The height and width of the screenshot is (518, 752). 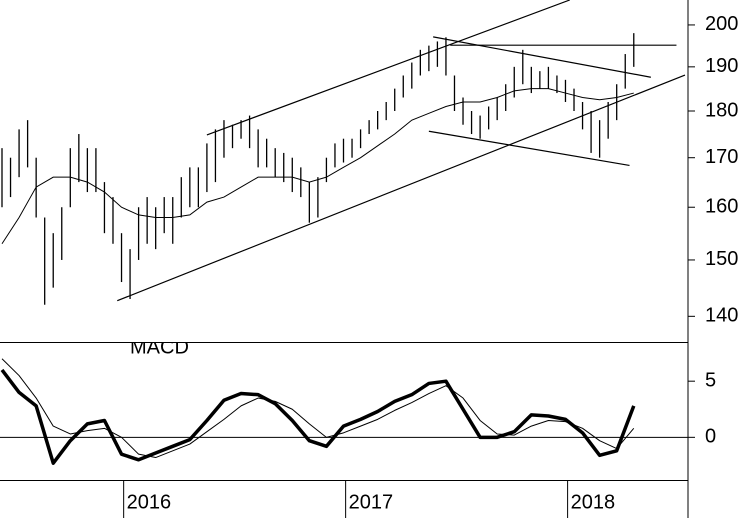 What do you see at coordinates (721, 157) in the screenshot?
I see `y-tick-label: 170` at bounding box center [721, 157].